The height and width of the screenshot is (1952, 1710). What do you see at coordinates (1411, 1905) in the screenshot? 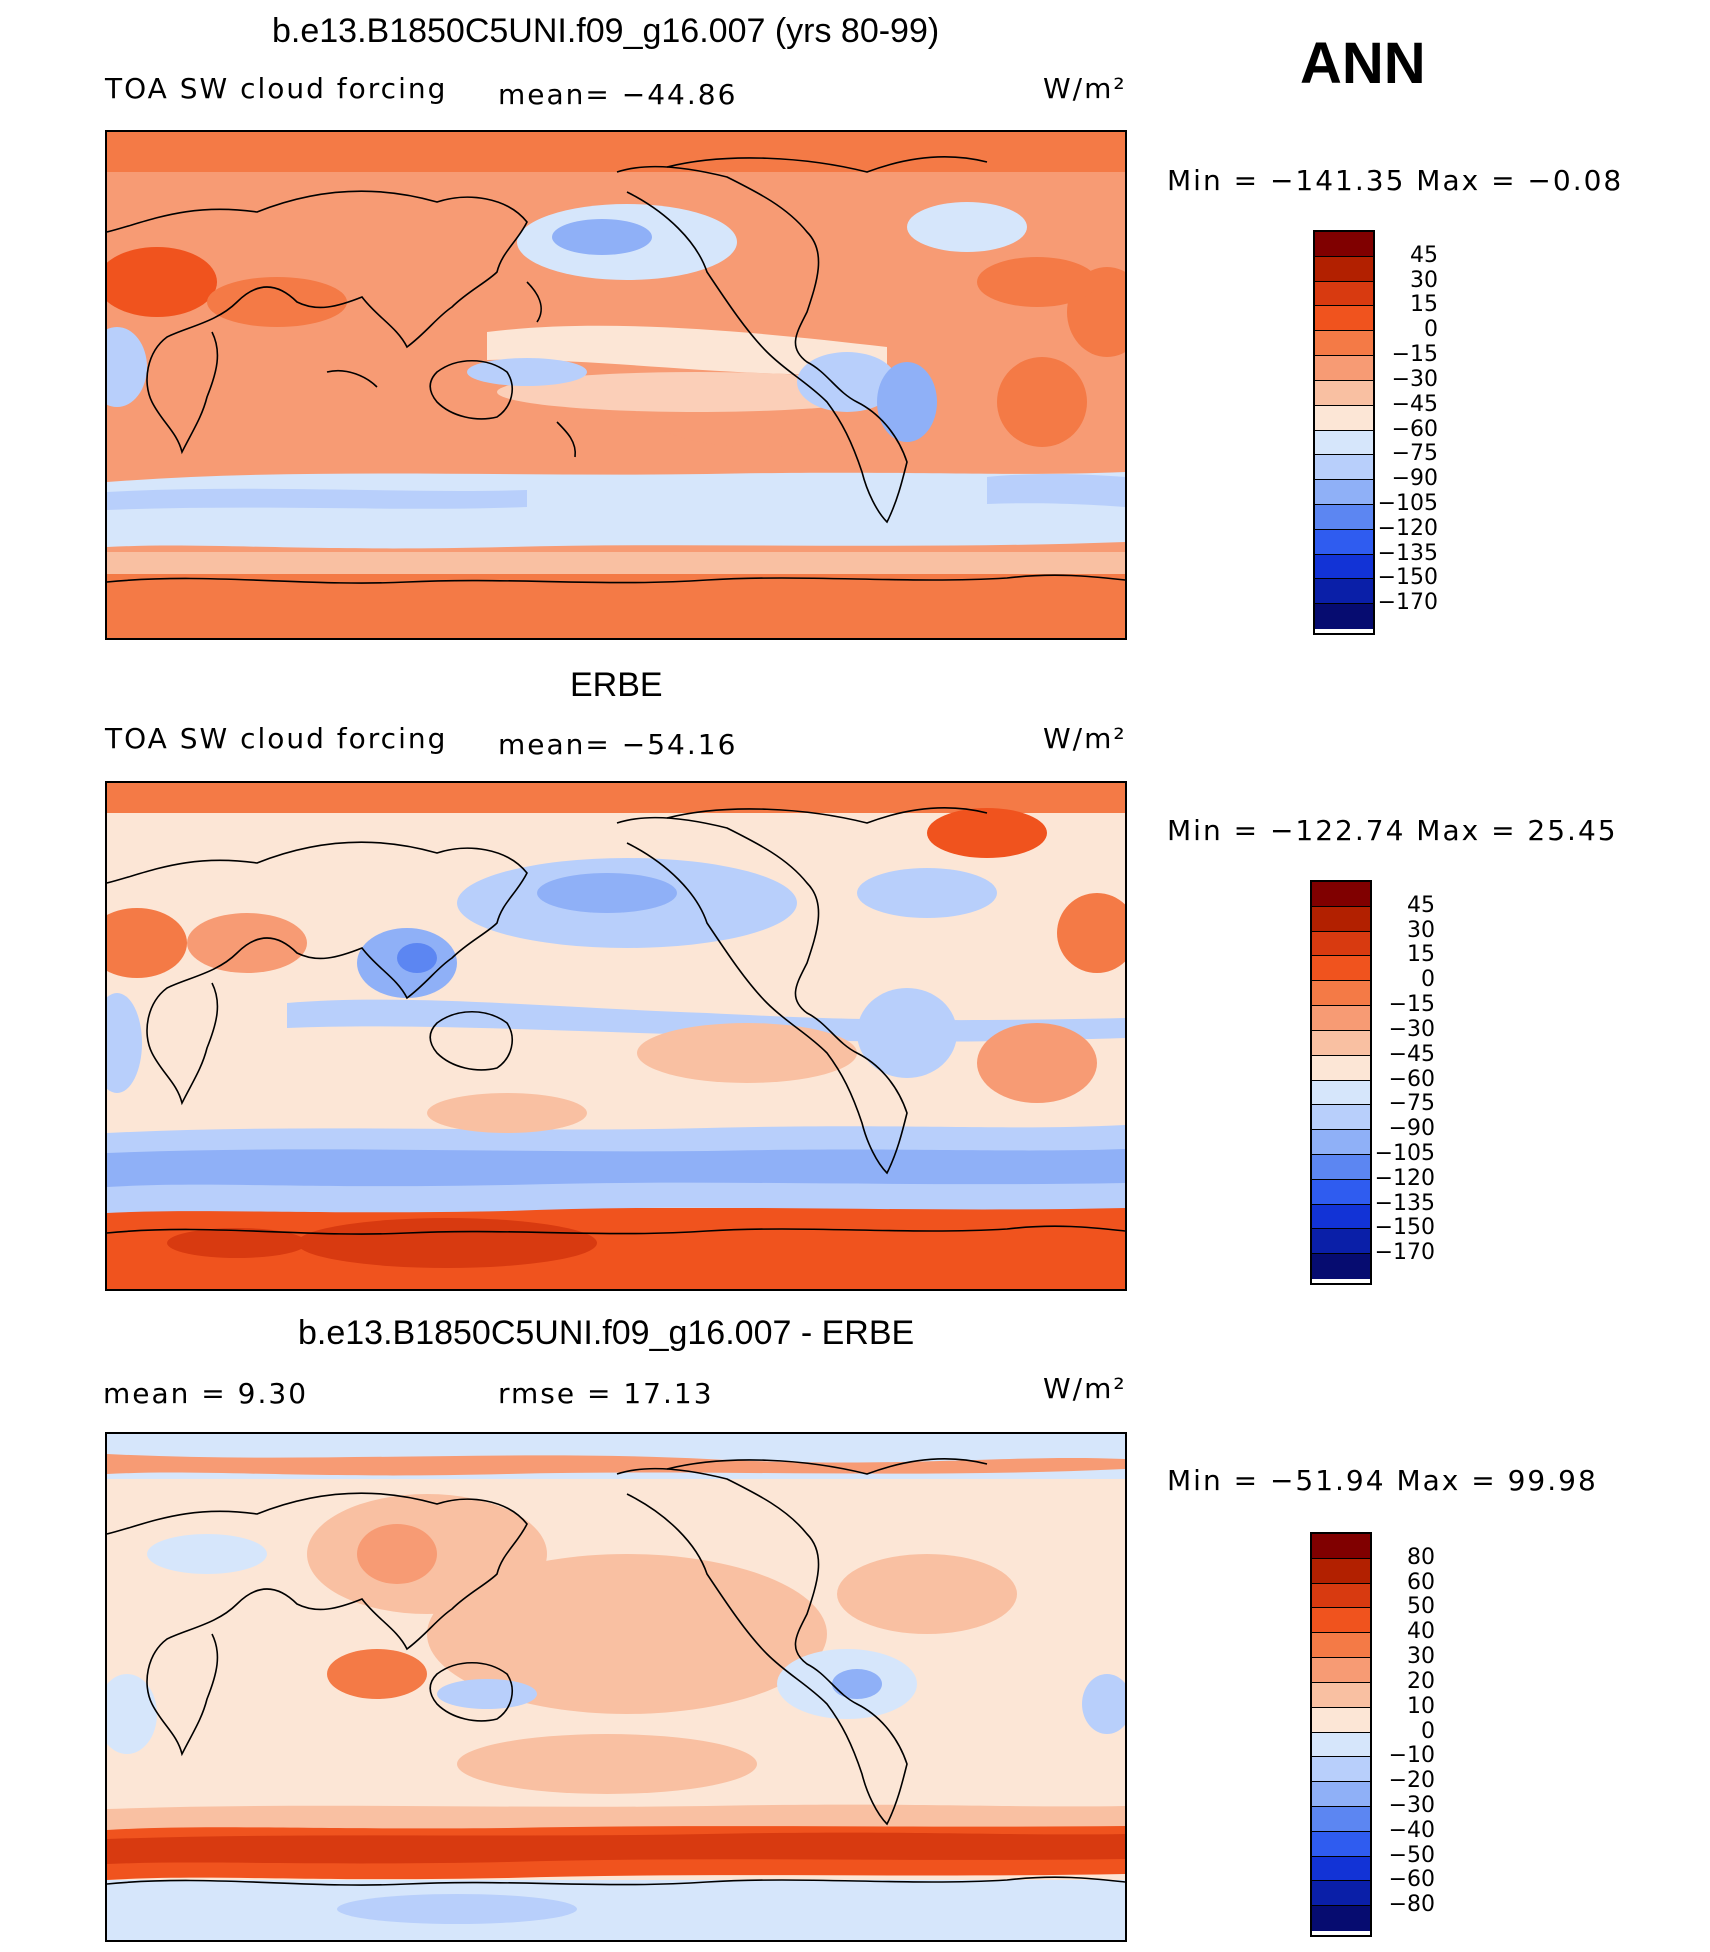
I see `colorbar-tick-label: −80` at bounding box center [1411, 1905].